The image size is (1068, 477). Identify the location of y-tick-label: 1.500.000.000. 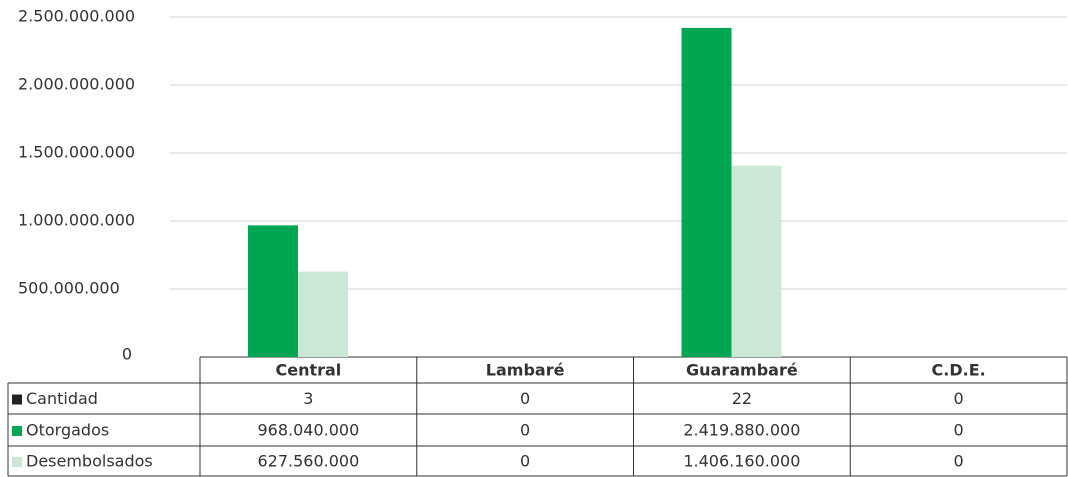
(76, 152).